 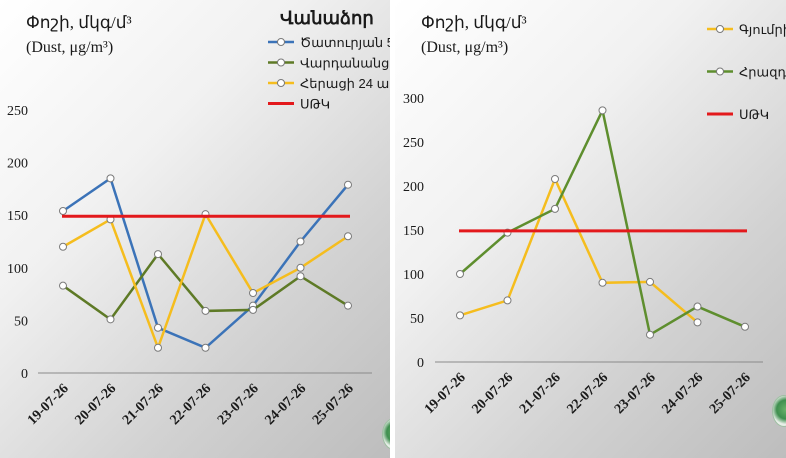 I want to click on panel-divider, so click(x=392, y=229).